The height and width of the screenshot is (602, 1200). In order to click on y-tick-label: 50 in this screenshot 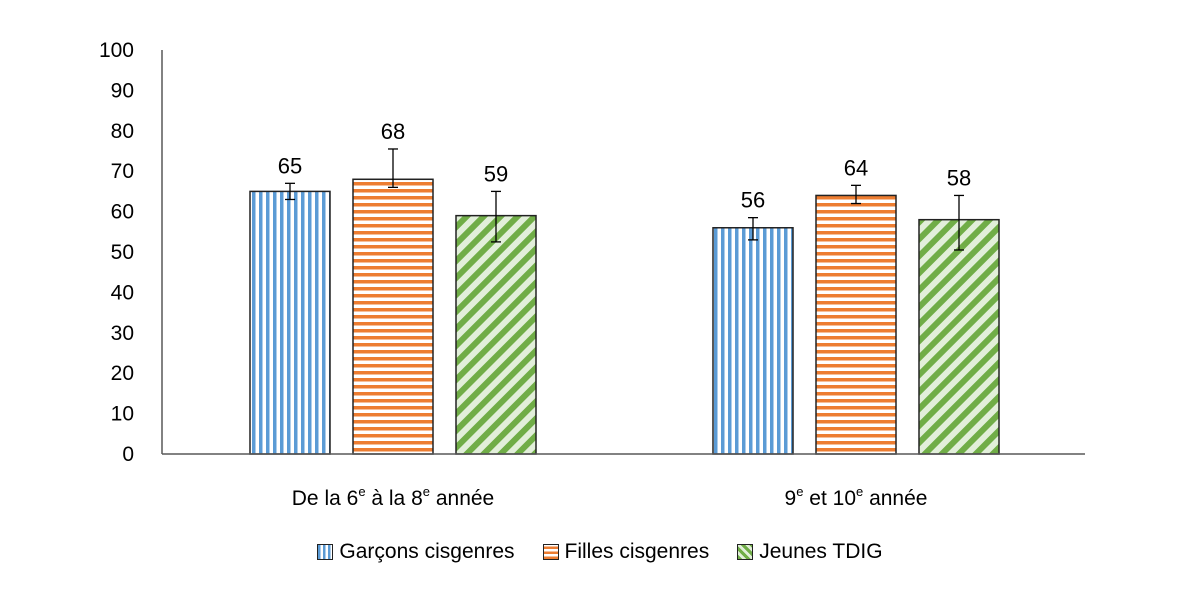, I will do `click(122, 252)`.